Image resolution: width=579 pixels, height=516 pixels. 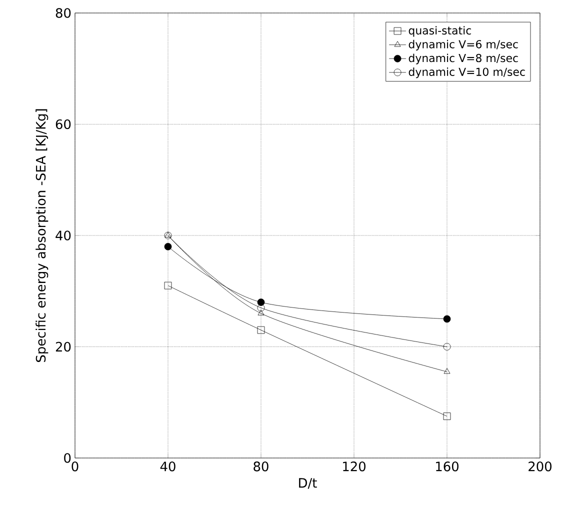 I want to click on y-tick-label: 20, so click(x=63, y=347).